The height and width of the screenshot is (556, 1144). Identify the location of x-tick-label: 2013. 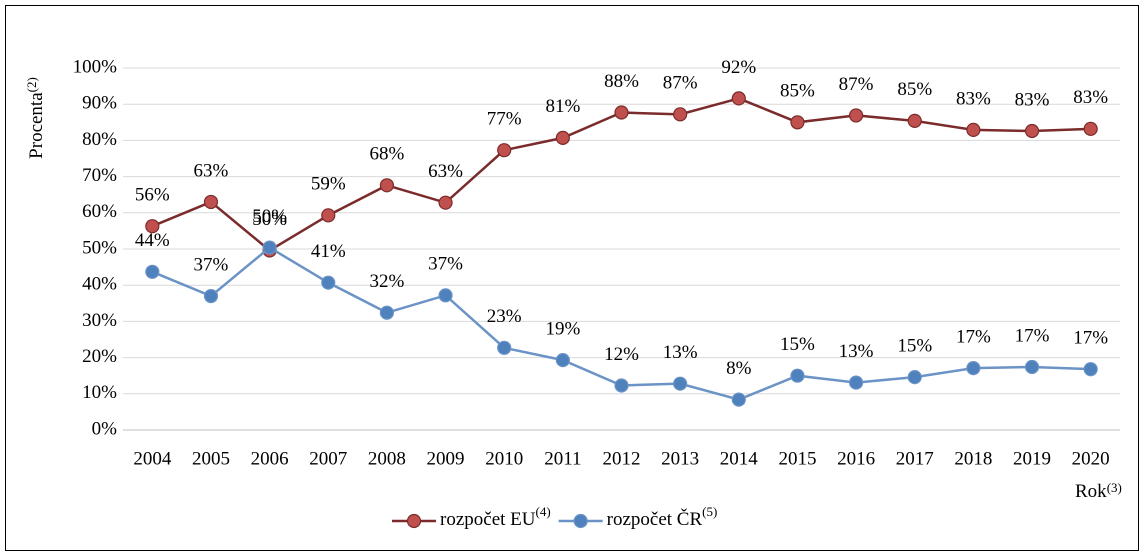
(680, 458).